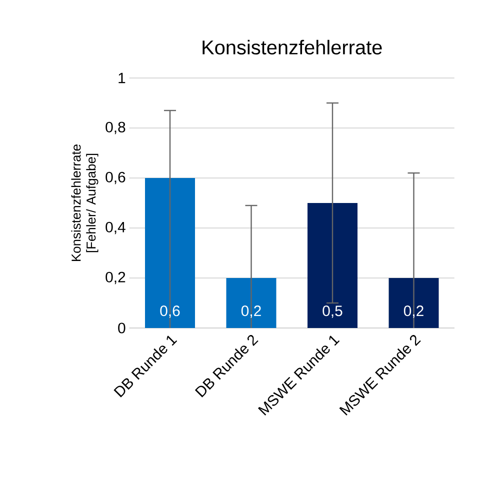 This screenshot has height=504, width=496. What do you see at coordinates (332, 312) in the screenshot?
I see `data-label: 0,5` at bounding box center [332, 312].